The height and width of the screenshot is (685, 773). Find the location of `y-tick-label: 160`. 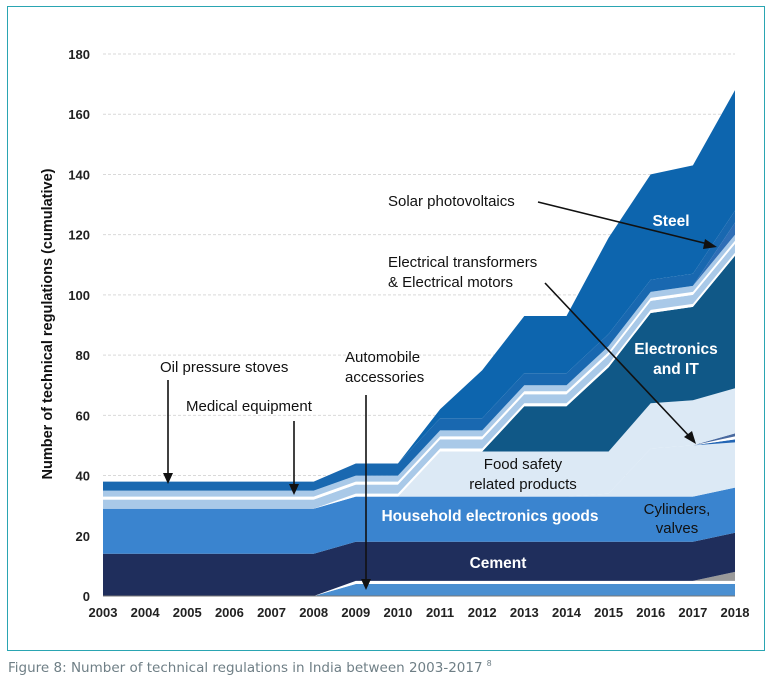

y-tick-label: 160 is located at coordinates (79, 114).